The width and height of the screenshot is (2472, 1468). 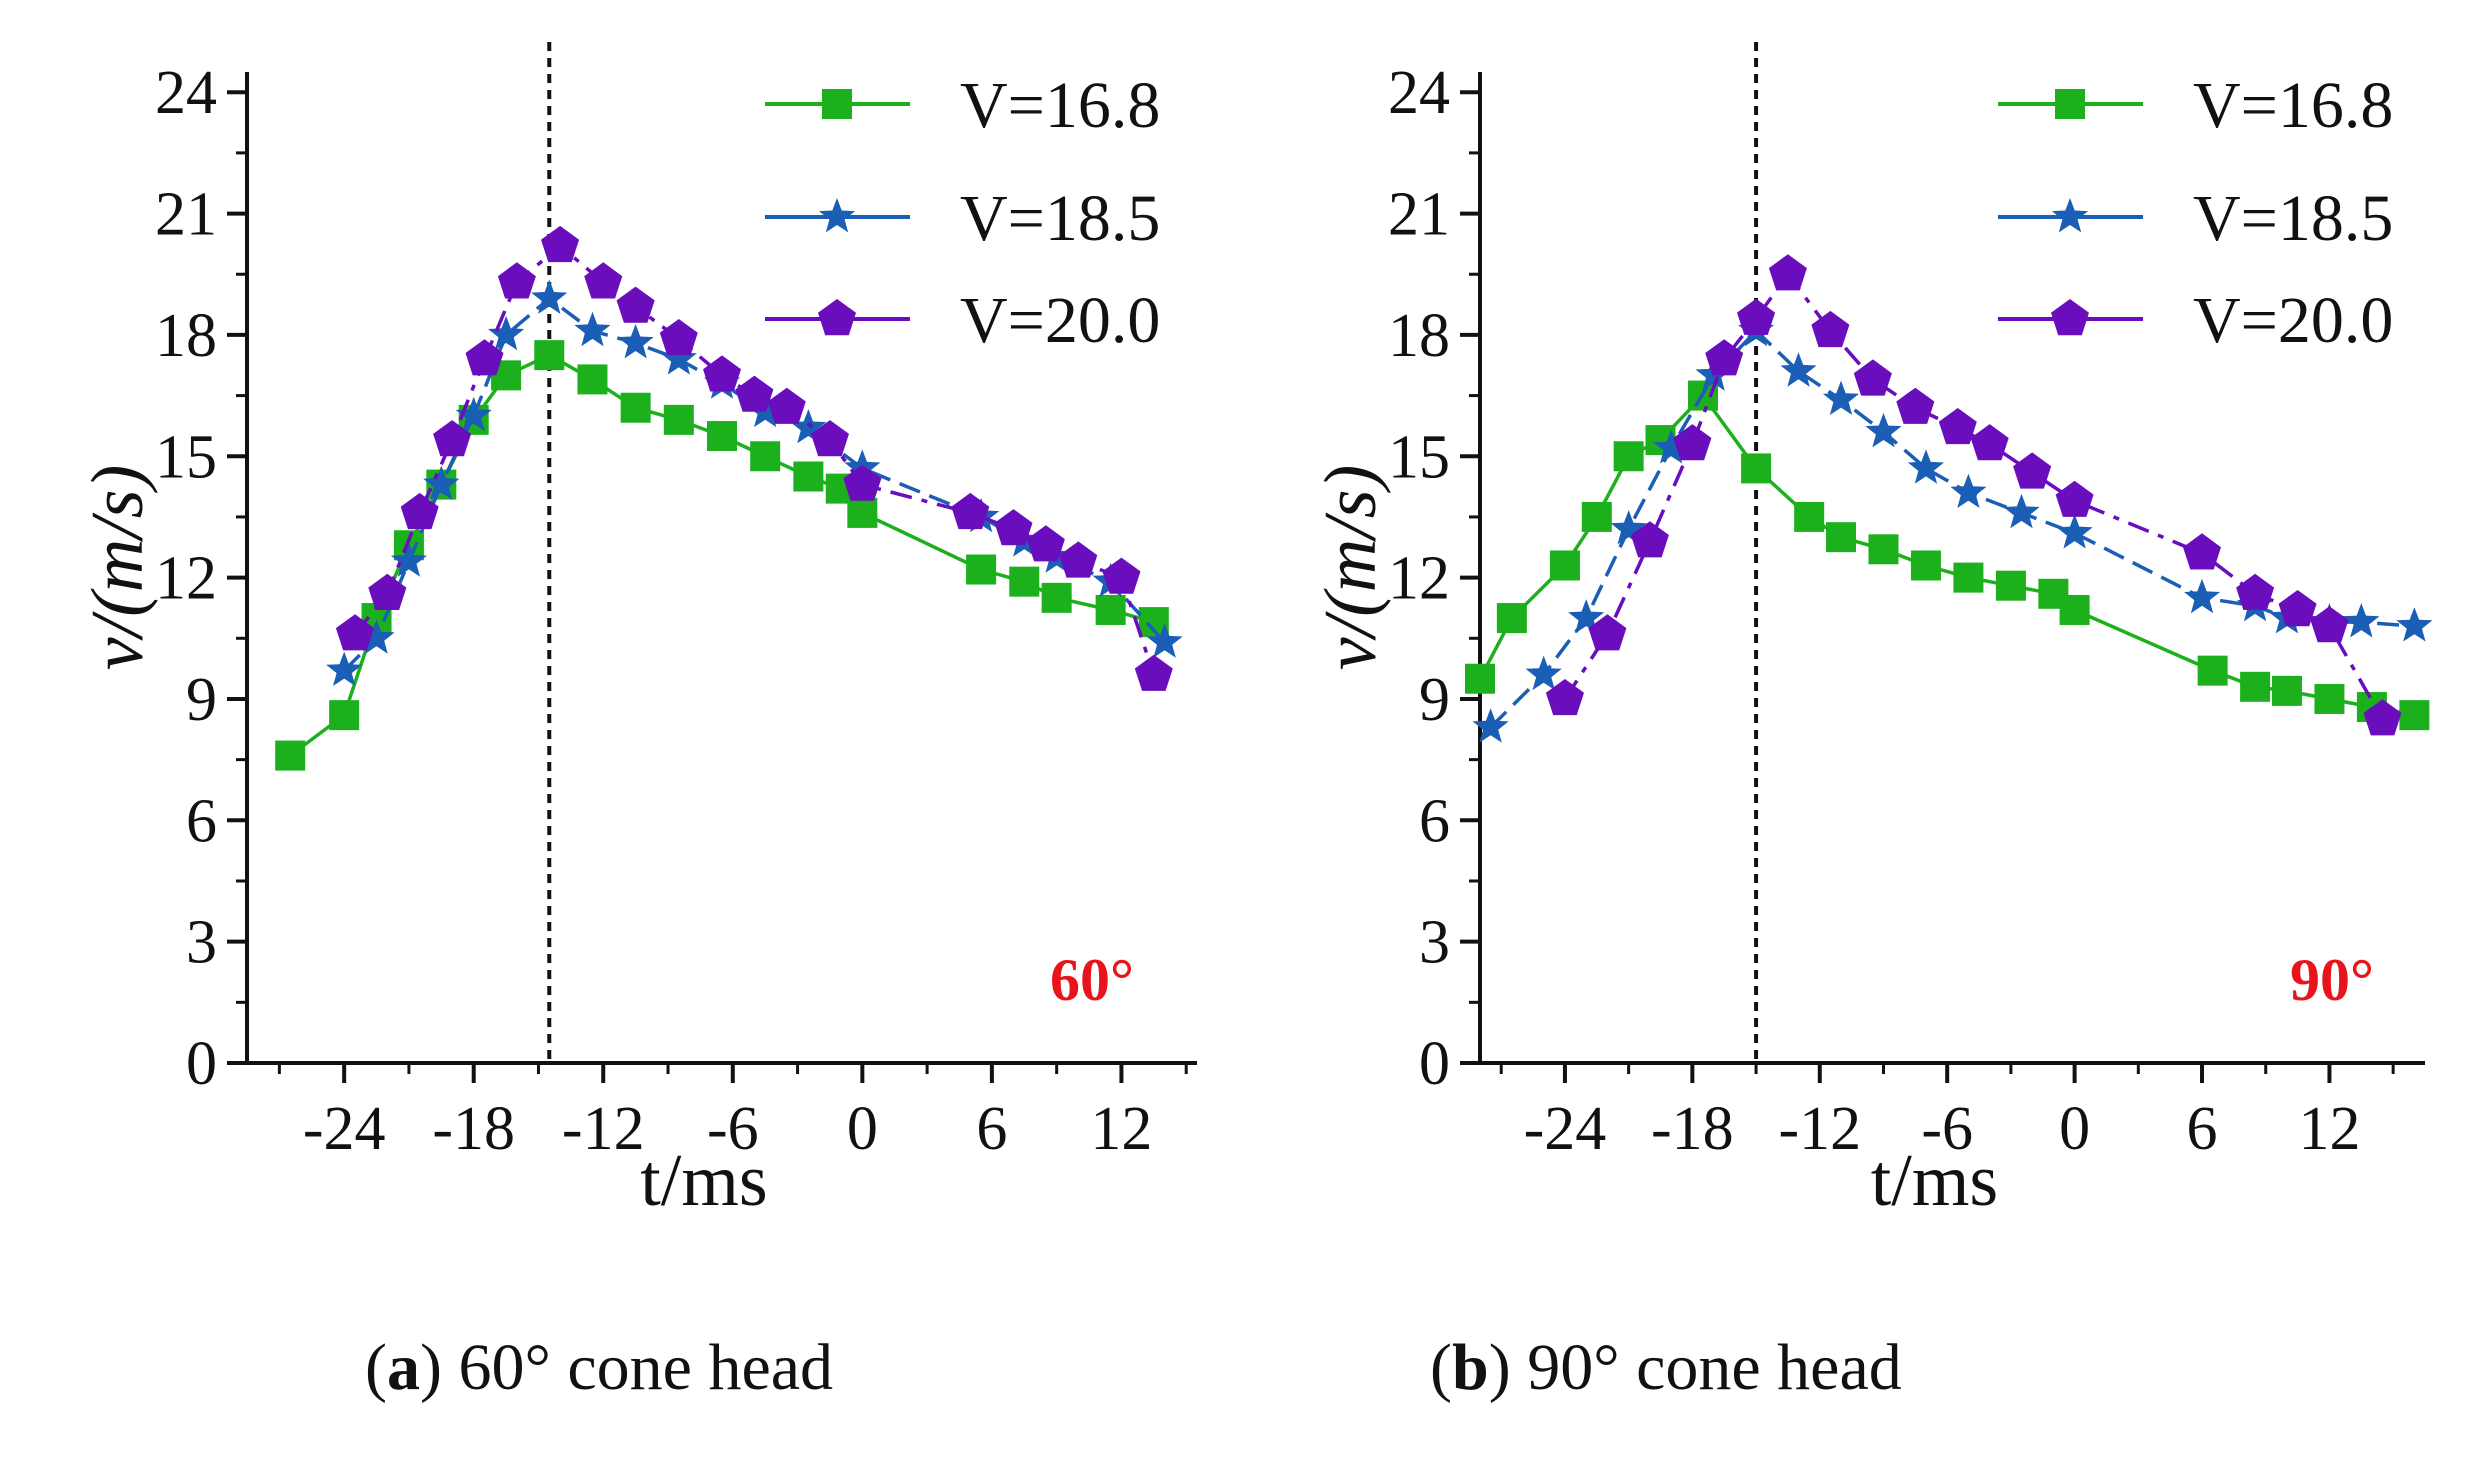 What do you see at coordinates (186, 579) in the screenshot?
I see `panel-a-ytick-label: 12` at bounding box center [186, 579].